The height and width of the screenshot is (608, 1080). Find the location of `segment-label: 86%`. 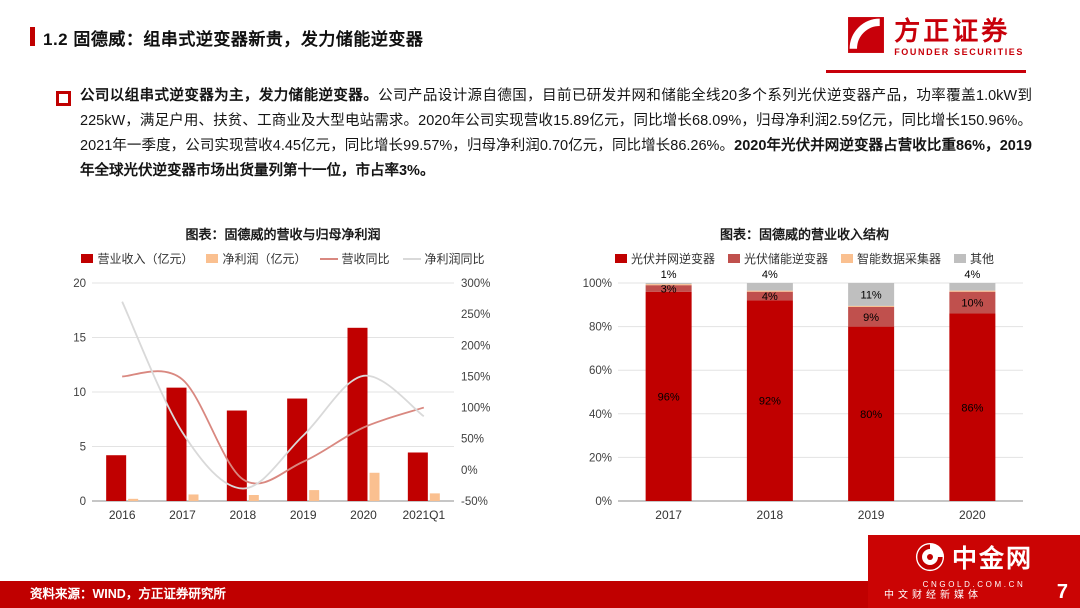

segment-label: 86% is located at coordinates (972, 408).